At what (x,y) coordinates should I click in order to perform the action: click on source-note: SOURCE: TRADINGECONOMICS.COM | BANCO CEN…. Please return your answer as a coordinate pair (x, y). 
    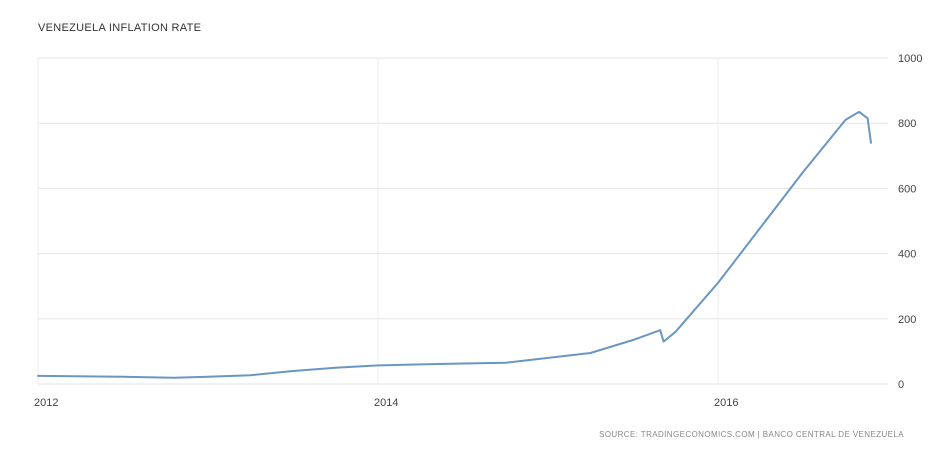
    Looking at the image, I should click on (751, 434).